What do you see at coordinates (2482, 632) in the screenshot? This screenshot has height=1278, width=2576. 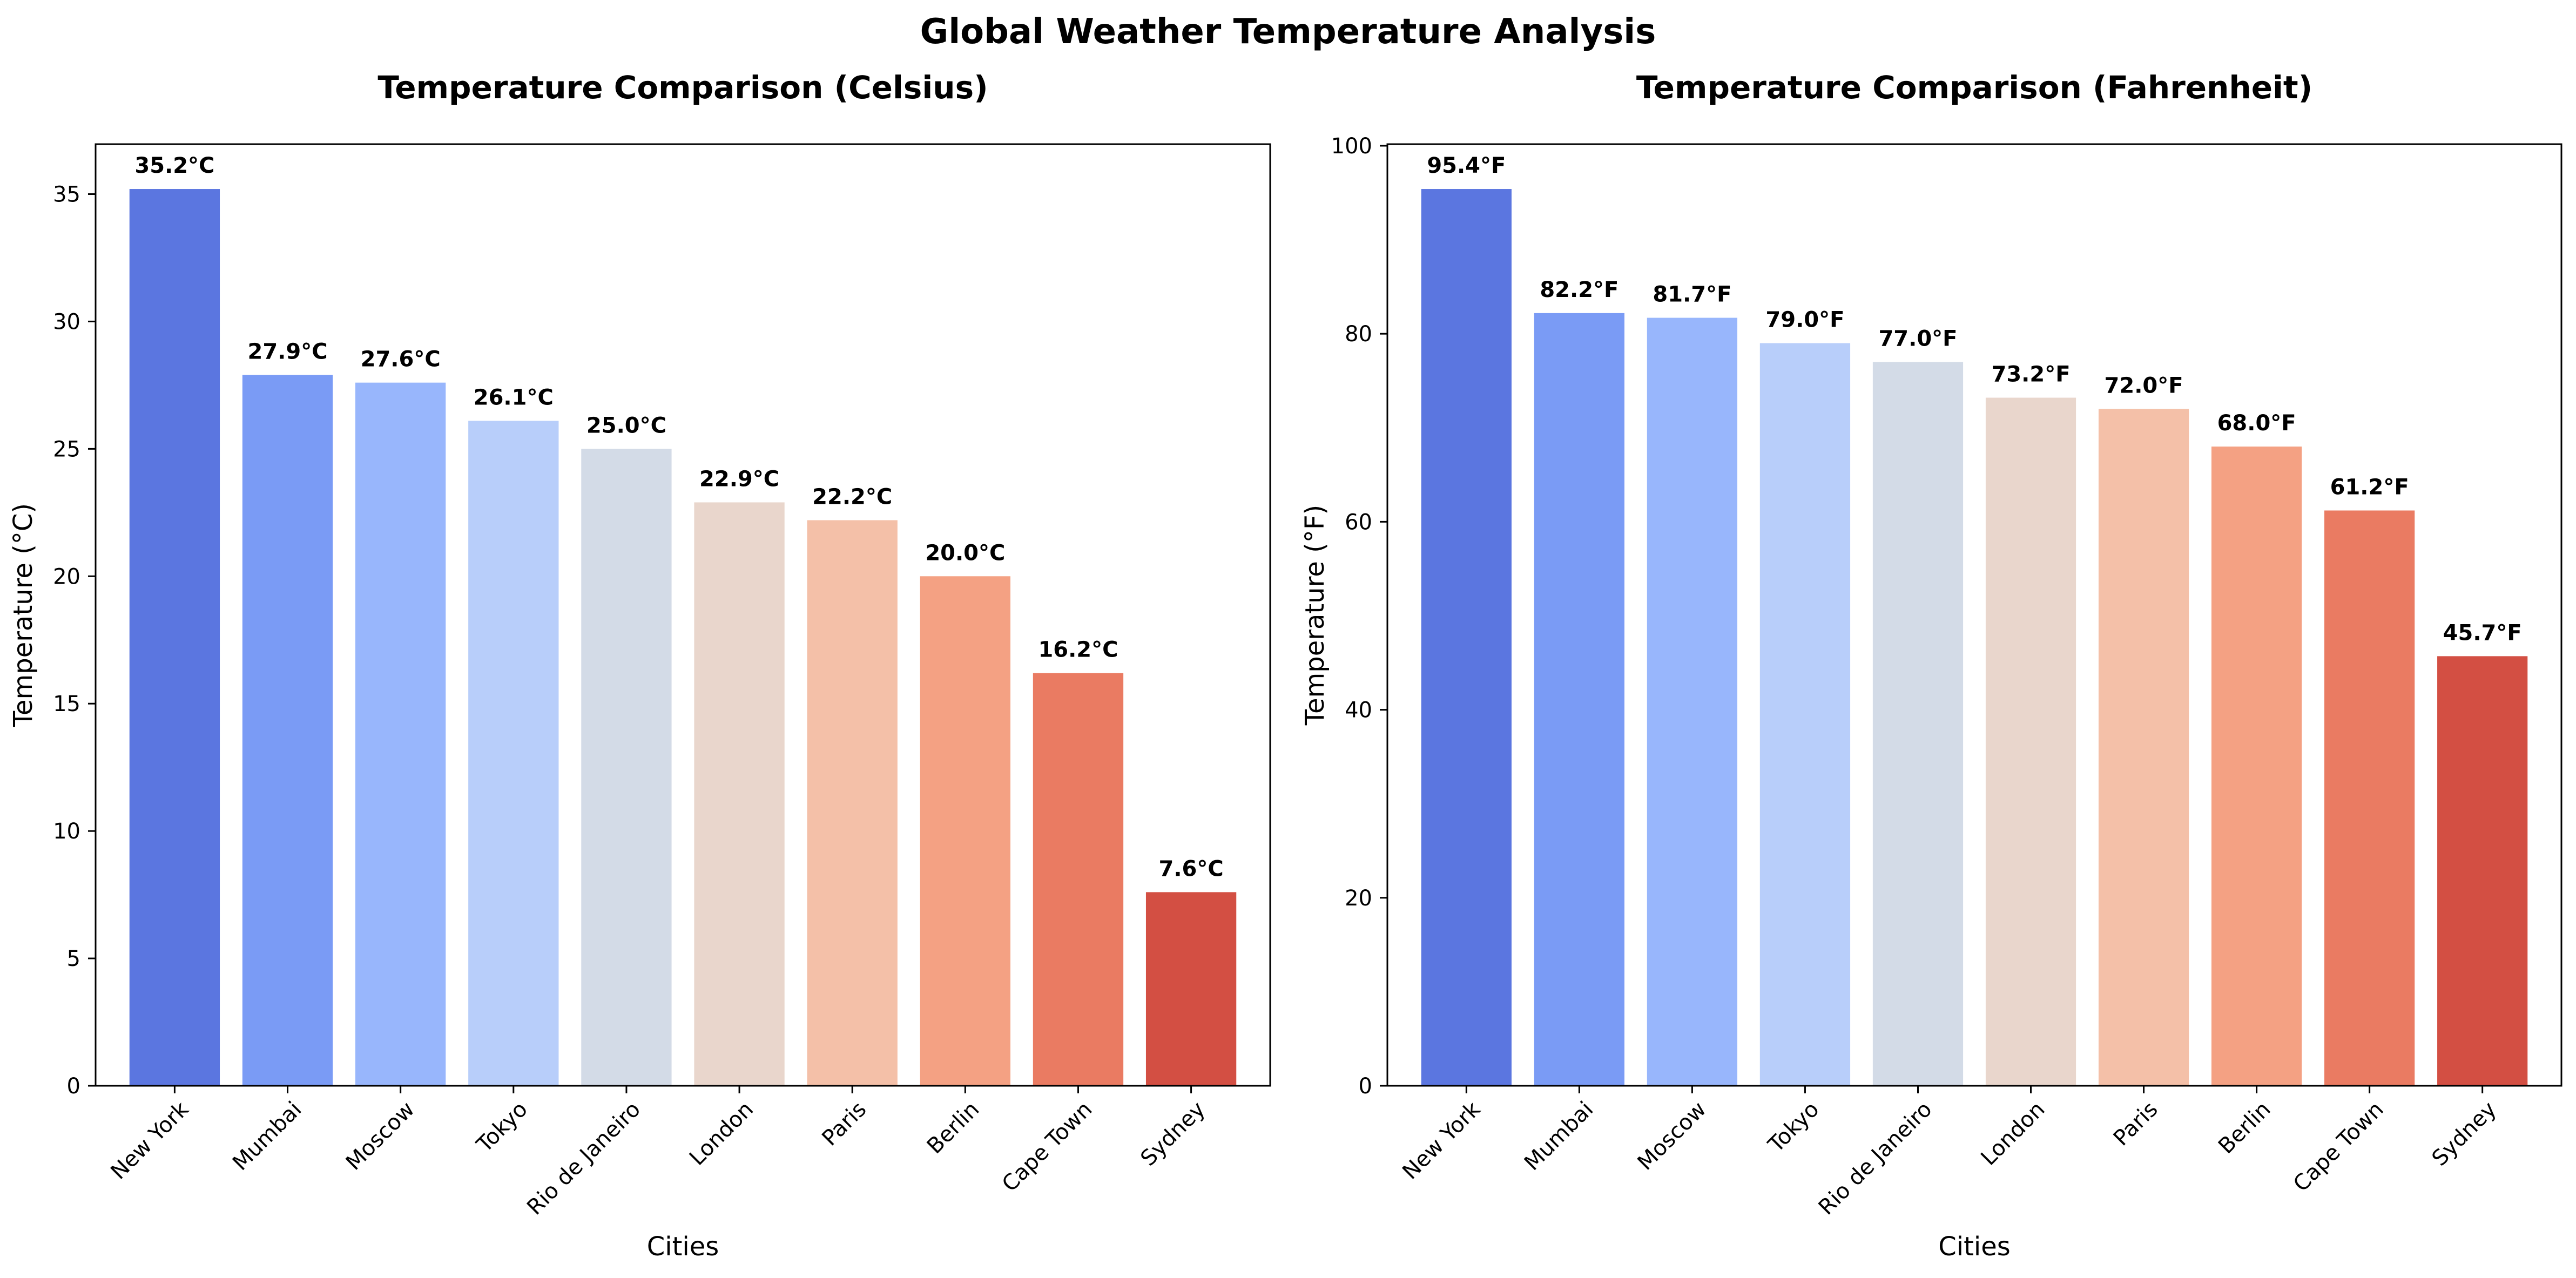 I see `chart2-data-label: 45.7°F` at bounding box center [2482, 632].